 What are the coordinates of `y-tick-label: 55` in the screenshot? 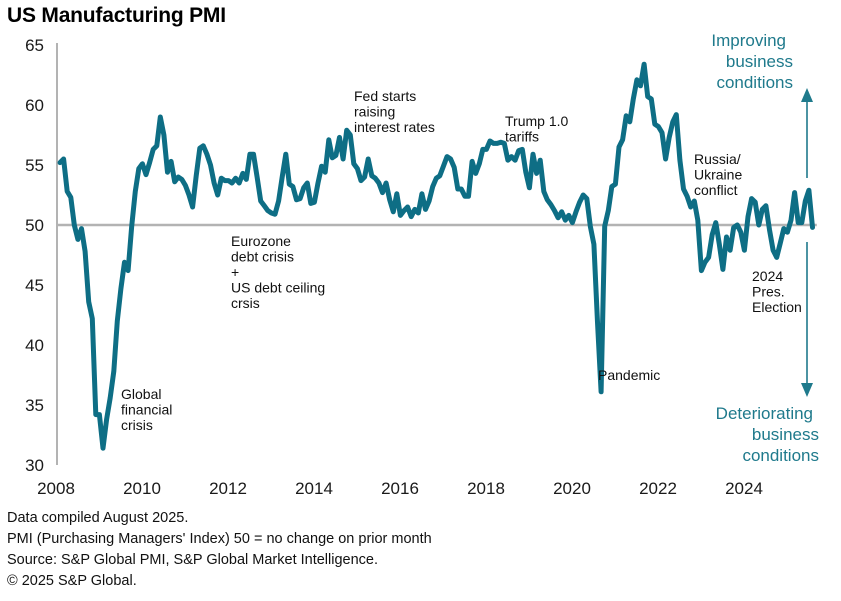 It's located at (34, 165).